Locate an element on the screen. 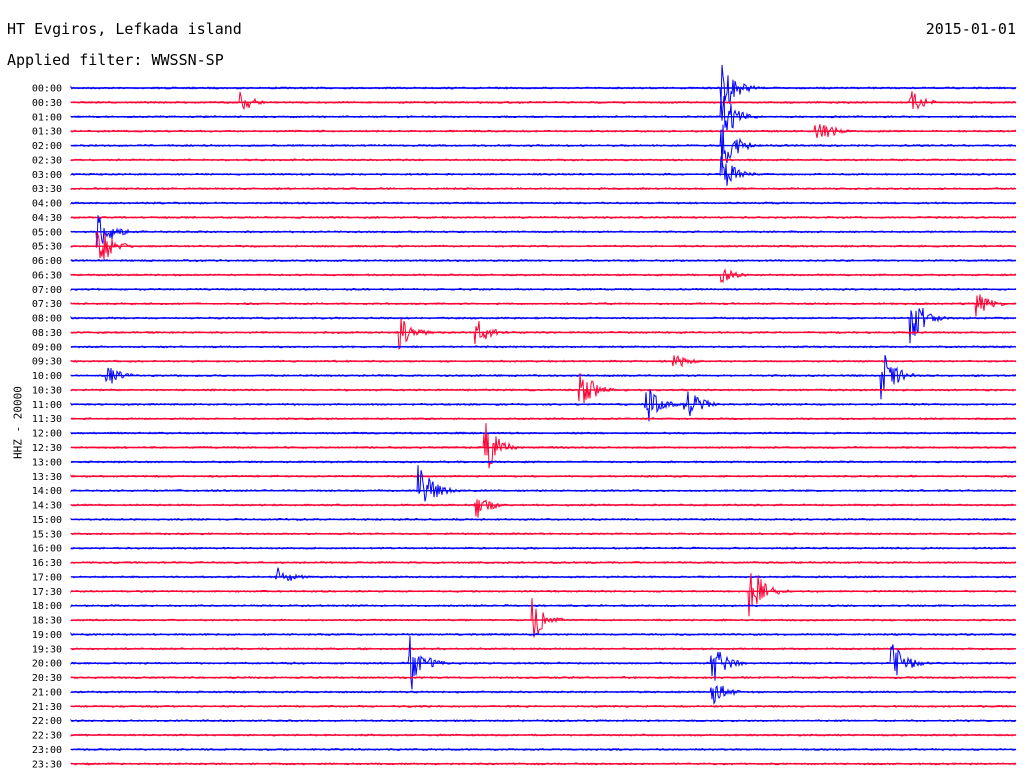  time-tick-label: 22:30 is located at coordinates (47, 736).